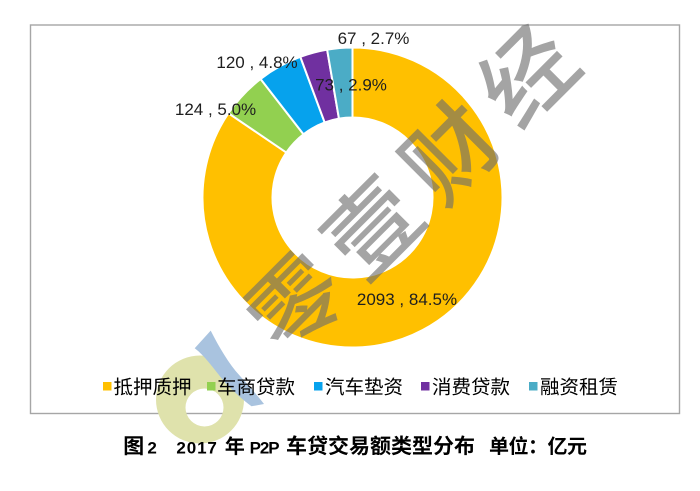 This screenshot has width=700, height=491. I want to click on svg-text: 2017, so click(196, 447).